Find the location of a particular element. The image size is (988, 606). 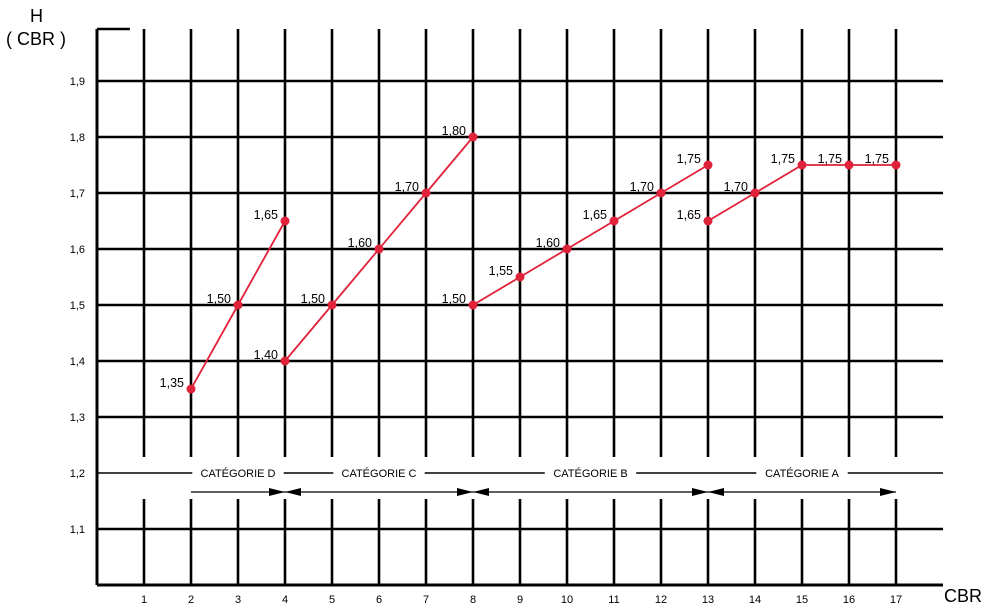

x-tick-label: 16 is located at coordinates (849, 600).